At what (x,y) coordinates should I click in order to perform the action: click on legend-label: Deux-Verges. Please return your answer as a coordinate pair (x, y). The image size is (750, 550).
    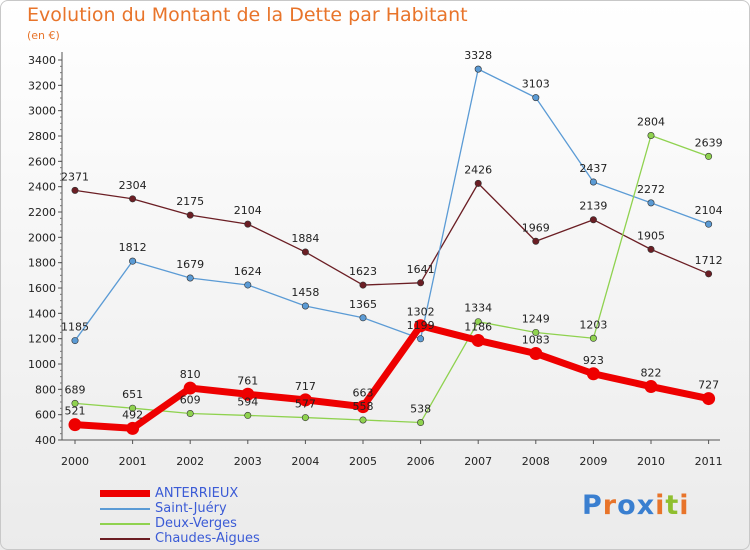
    Looking at the image, I should click on (196, 523).